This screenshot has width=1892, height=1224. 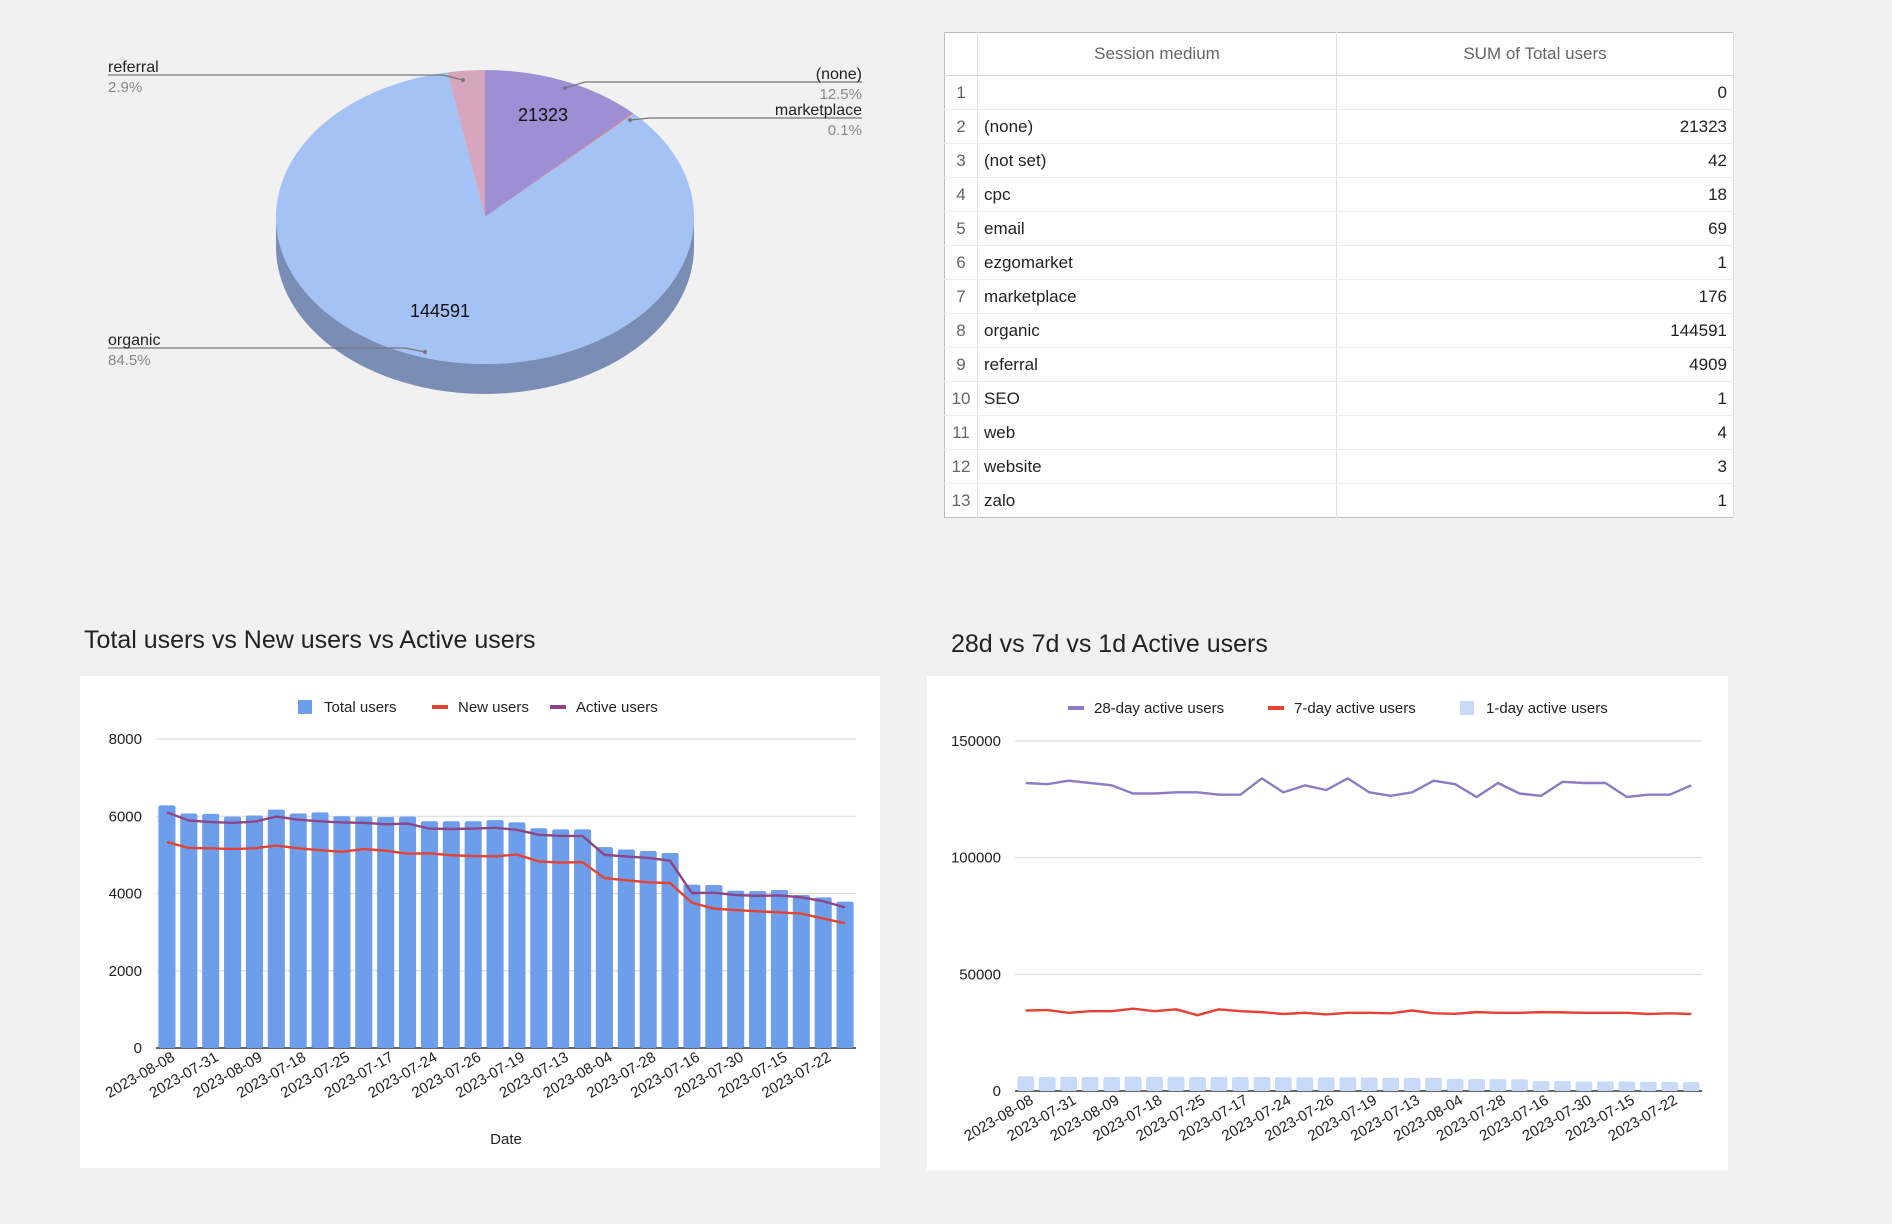 I want to click on table-row: 6 ezgomarket 1, so click(x=1339, y=262).